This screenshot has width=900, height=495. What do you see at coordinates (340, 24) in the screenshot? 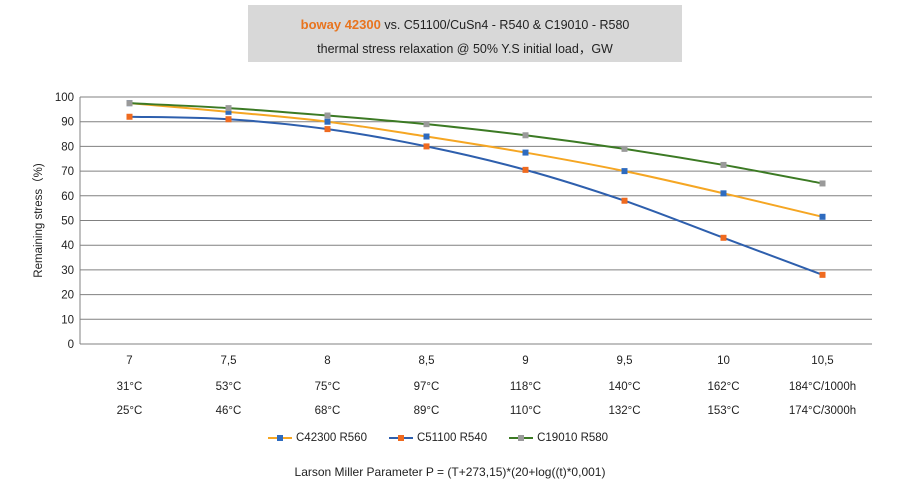
I see `brand-name: boway 42300` at bounding box center [340, 24].